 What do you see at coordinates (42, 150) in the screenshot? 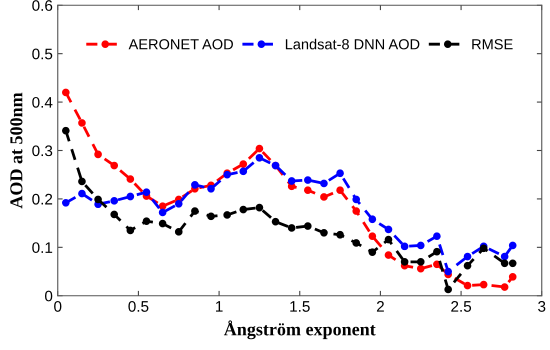
I see `y-tick-label: 0.3` at bounding box center [42, 150].